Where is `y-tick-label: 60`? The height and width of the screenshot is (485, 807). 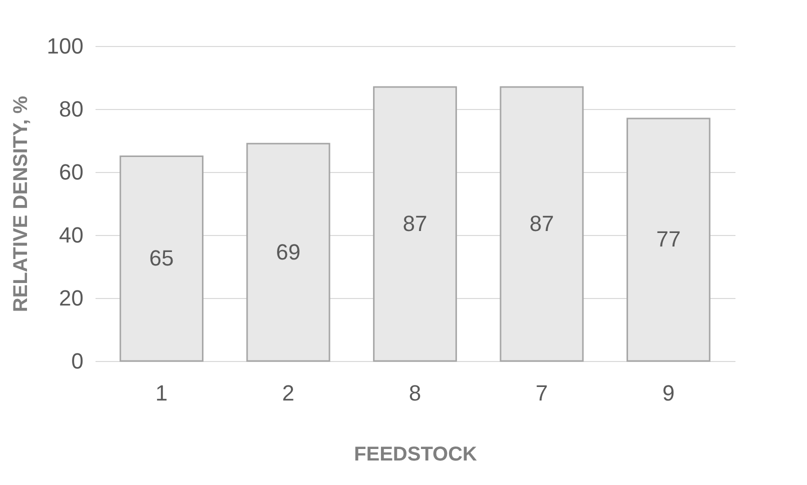
y-tick-label: 60 is located at coordinates (71, 172).